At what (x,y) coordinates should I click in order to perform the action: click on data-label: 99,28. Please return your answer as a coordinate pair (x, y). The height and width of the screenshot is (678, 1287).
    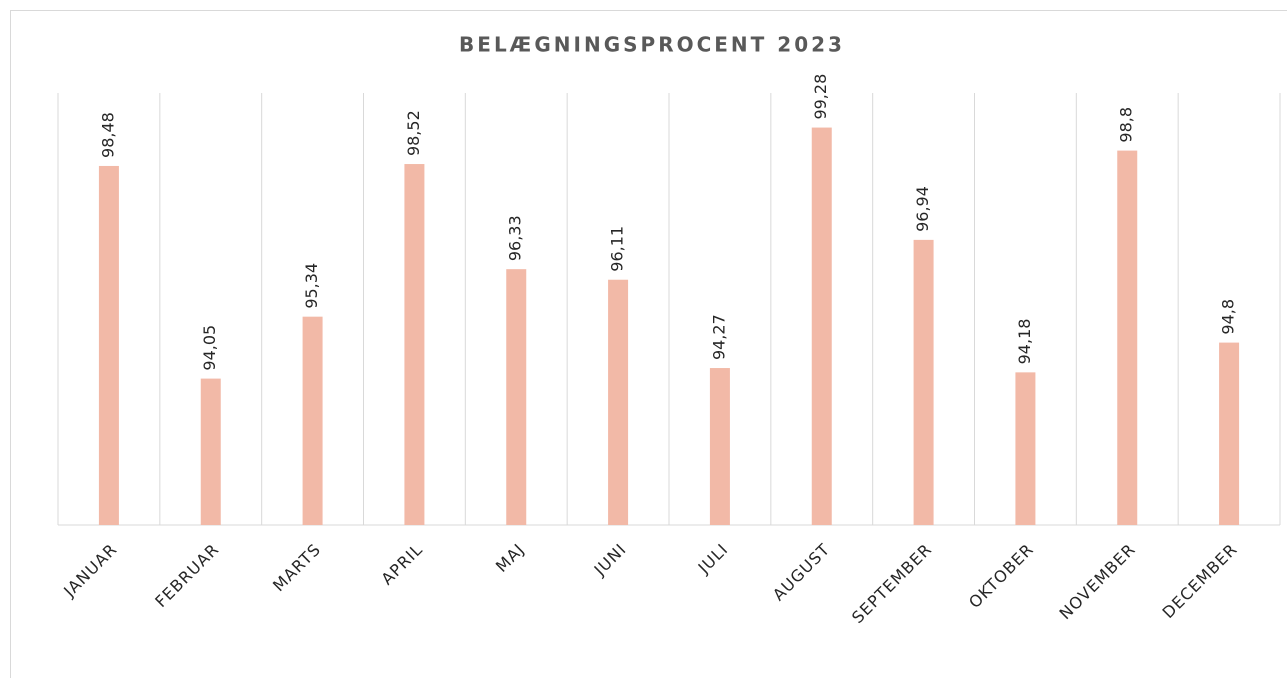
    Looking at the image, I should click on (820, 97).